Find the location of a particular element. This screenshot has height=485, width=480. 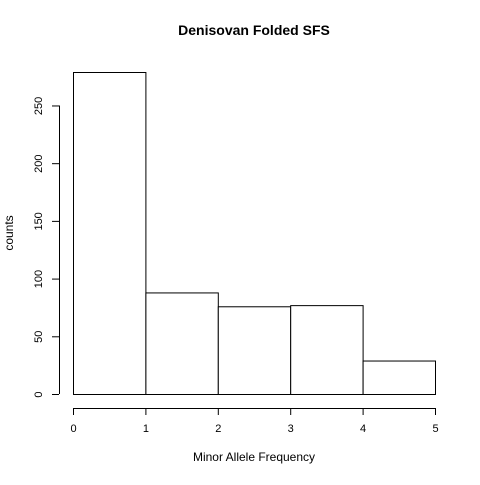

y-tick-label: 50 is located at coordinates (39, 337).